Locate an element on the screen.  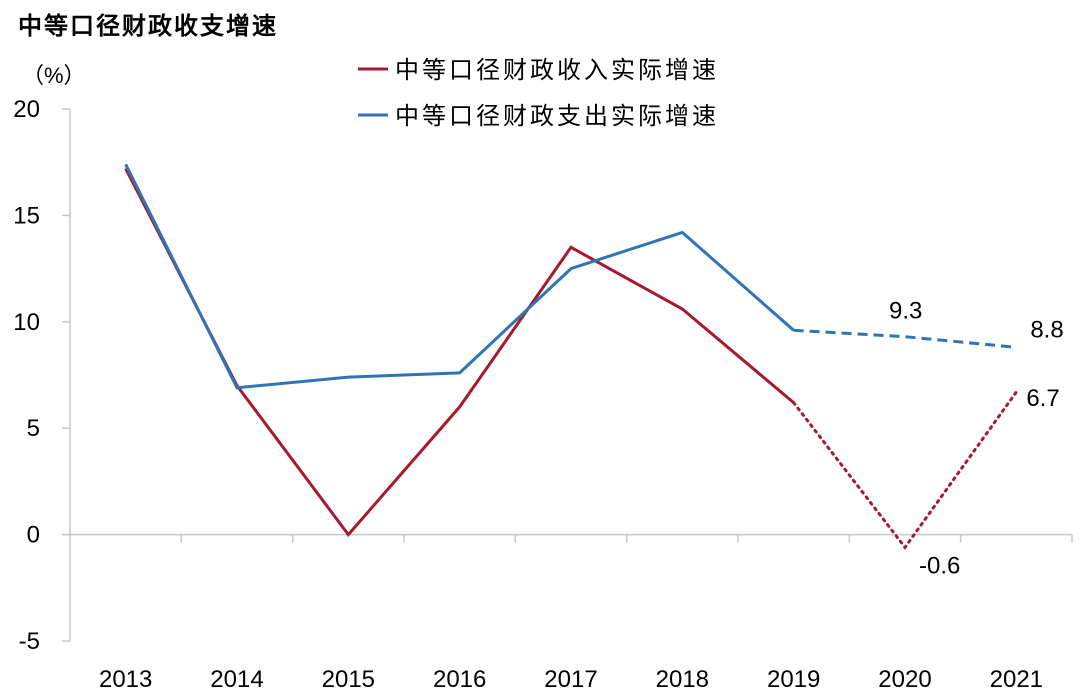
data-label: 9.3 is located at coordinates (905, 311).